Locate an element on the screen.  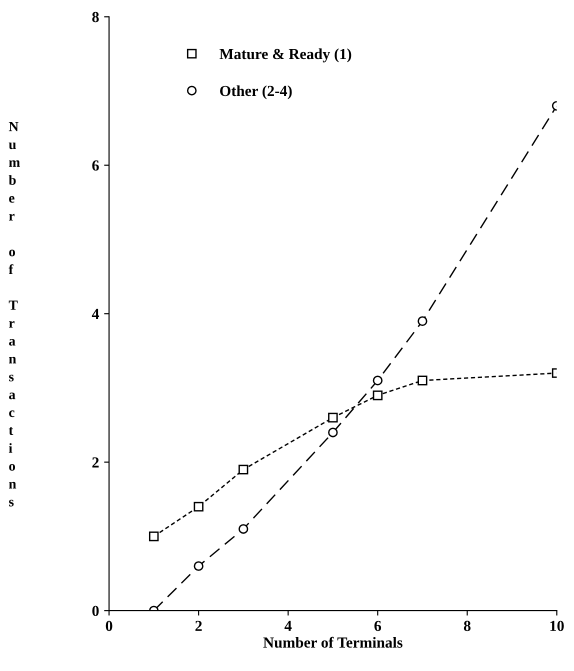
y-tick-label: 2 is located at coordinates (95, 462).